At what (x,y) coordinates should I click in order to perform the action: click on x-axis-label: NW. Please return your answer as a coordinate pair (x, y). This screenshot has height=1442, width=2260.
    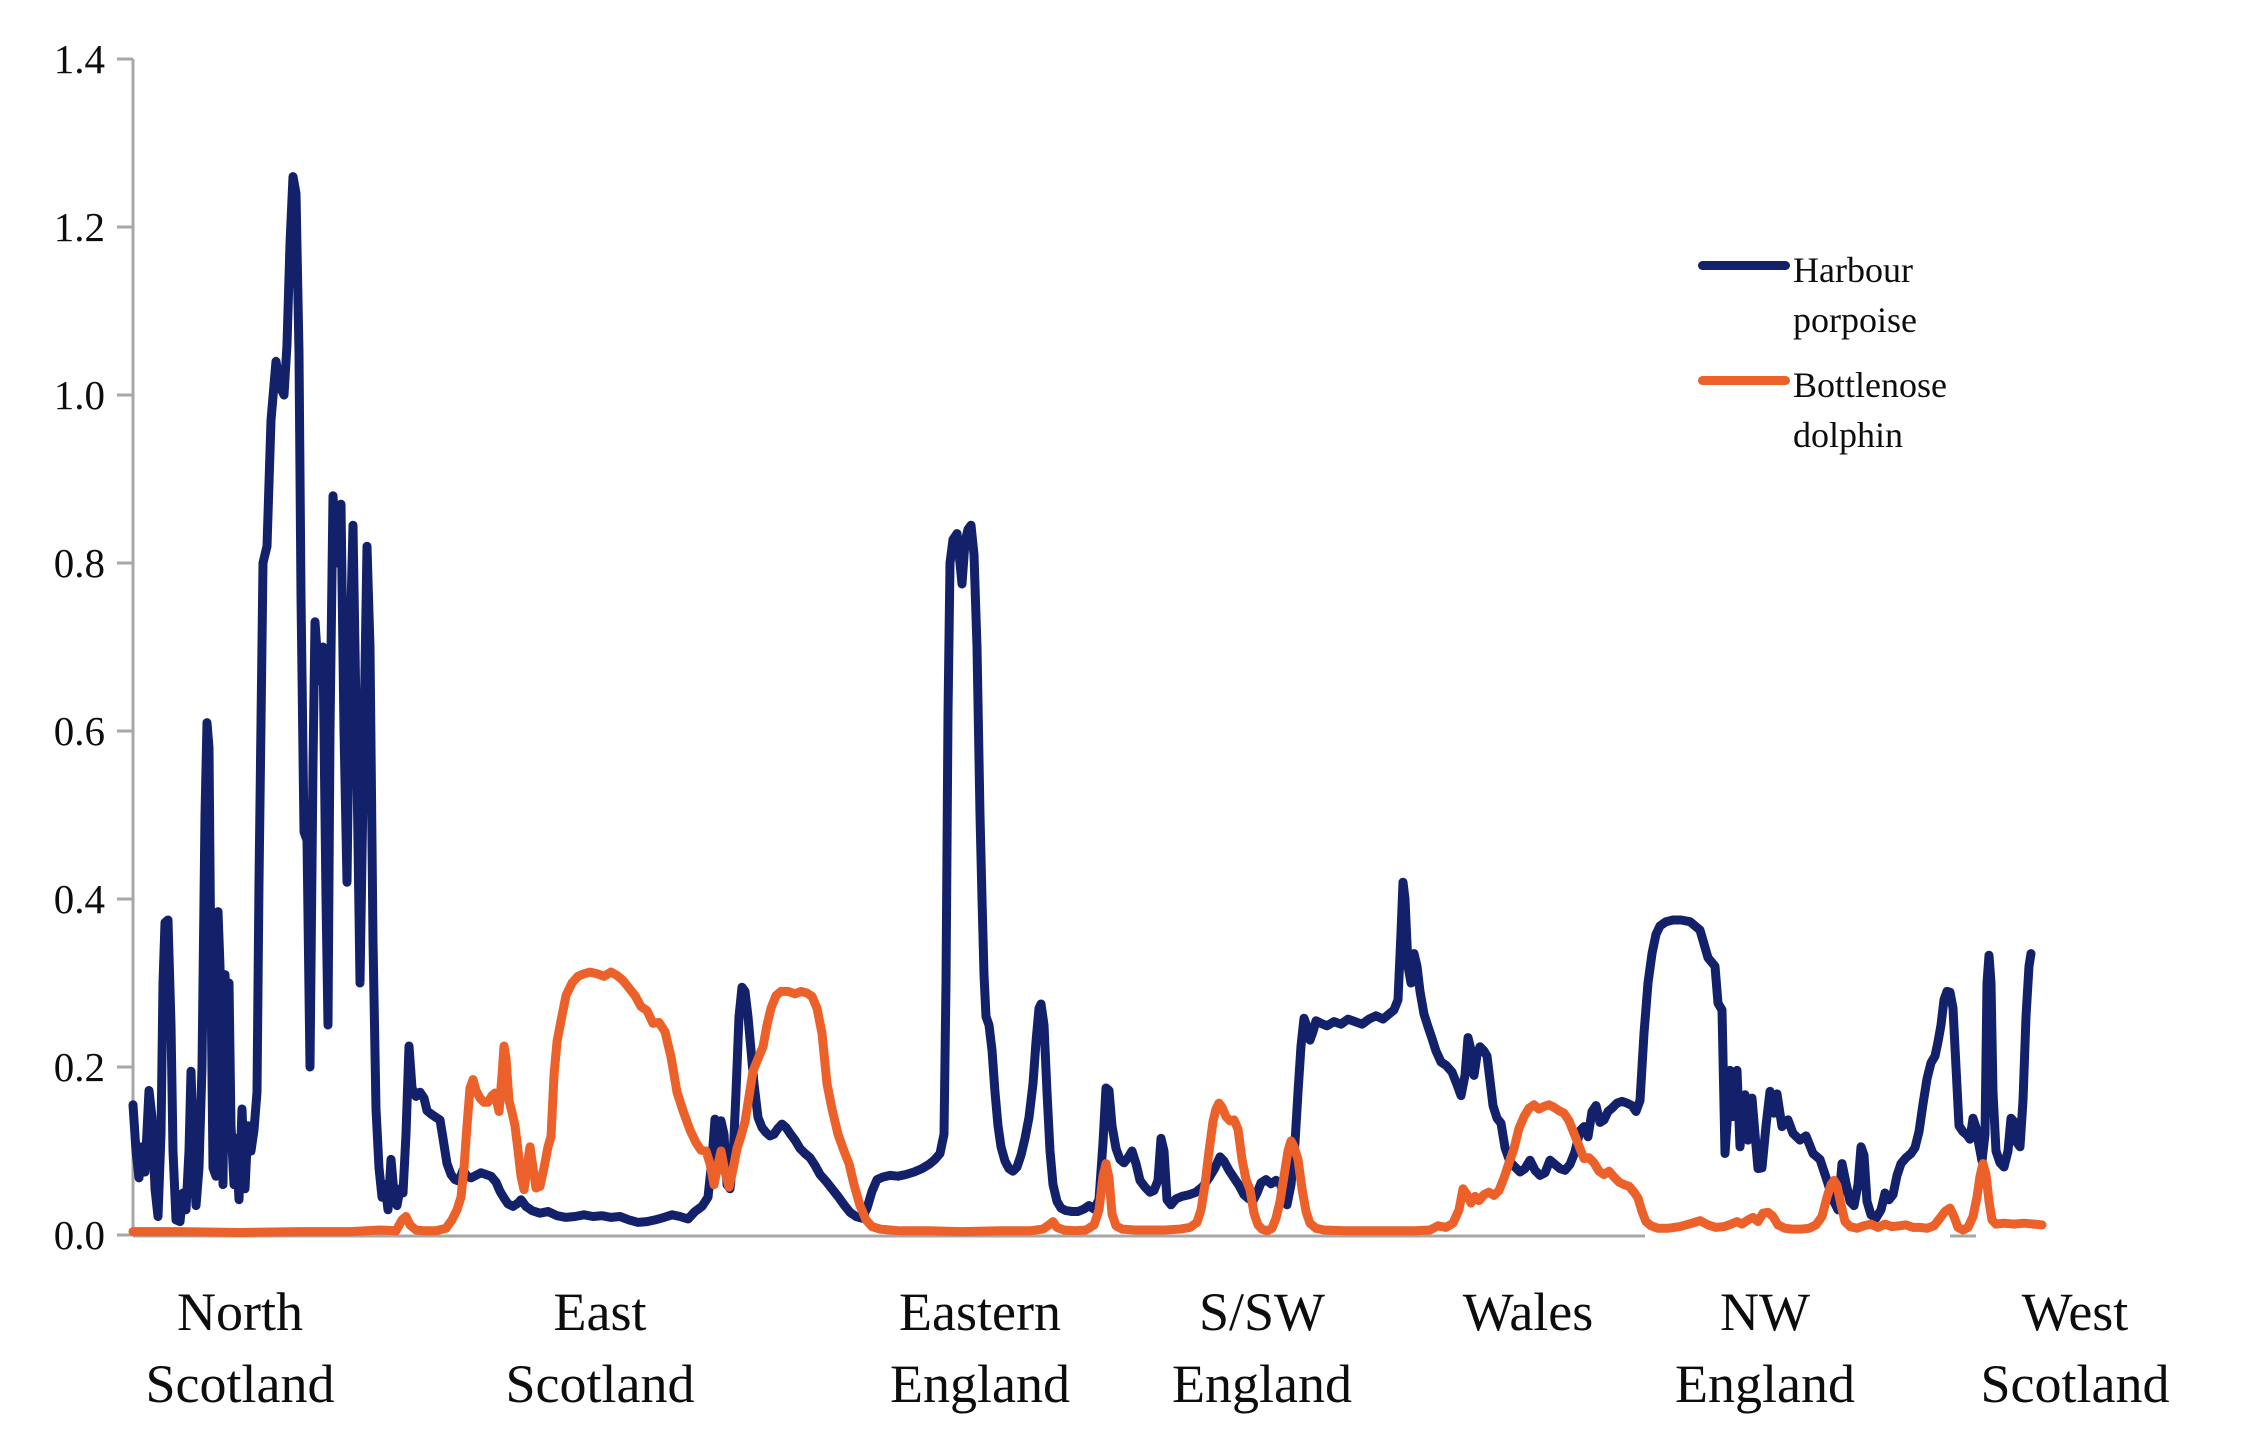
    Looking at the image, I should click on (1765, 1312).